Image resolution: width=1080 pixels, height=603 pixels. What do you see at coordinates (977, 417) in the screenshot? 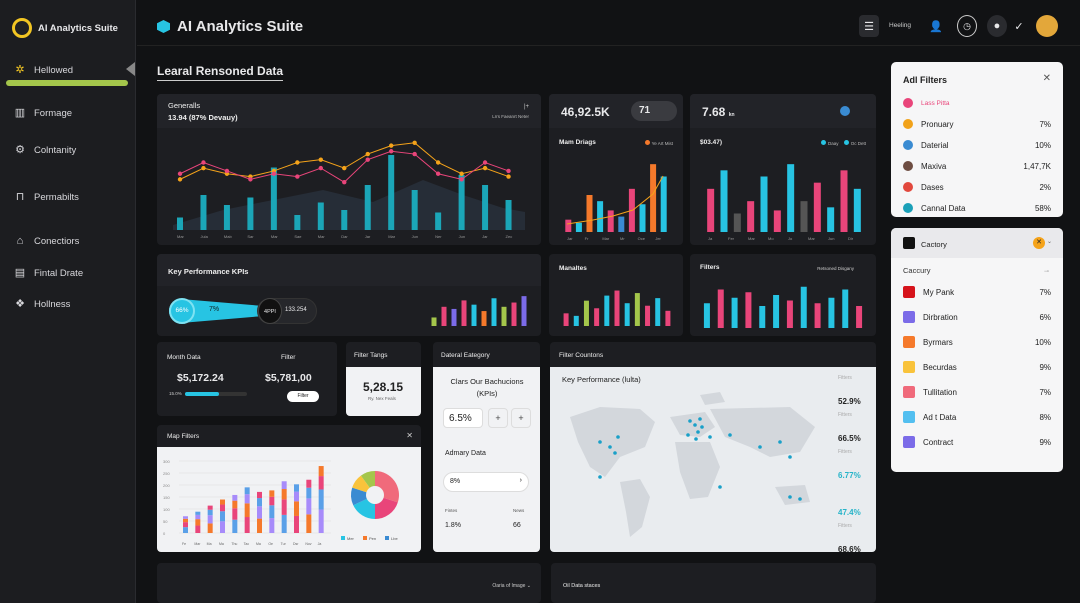
I see `category-row: Ad t Data 8%` at bounding box center [977, 417].